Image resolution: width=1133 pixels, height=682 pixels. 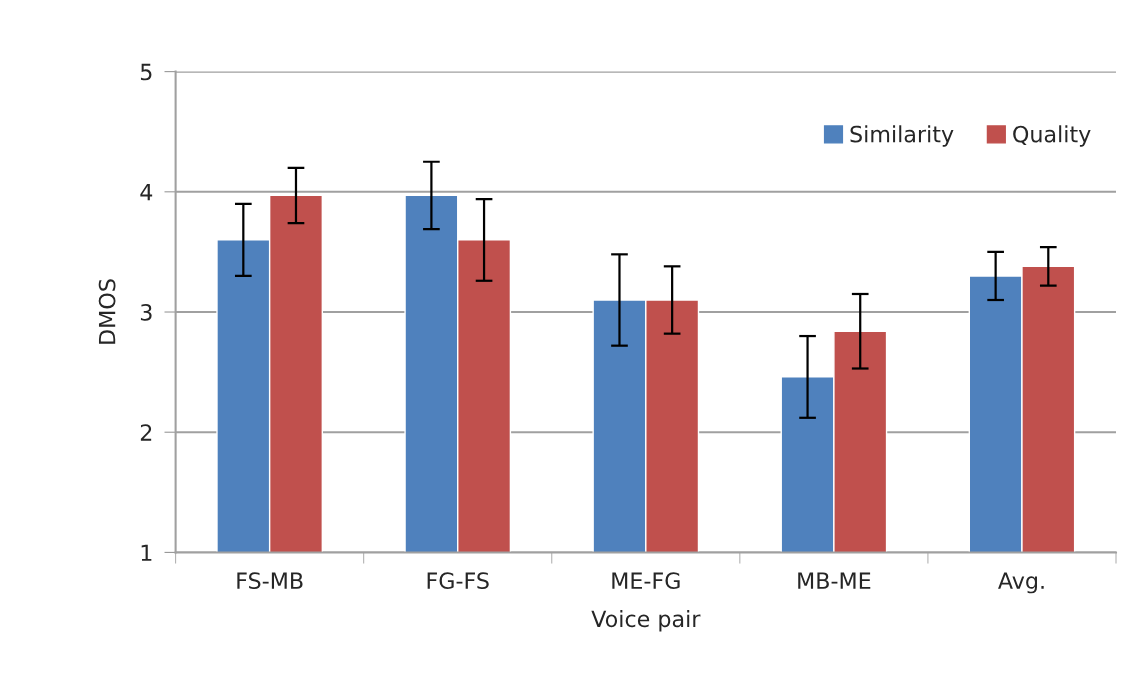 I want to click on y-axis-title: DMOS, so click(x=107, y=311).